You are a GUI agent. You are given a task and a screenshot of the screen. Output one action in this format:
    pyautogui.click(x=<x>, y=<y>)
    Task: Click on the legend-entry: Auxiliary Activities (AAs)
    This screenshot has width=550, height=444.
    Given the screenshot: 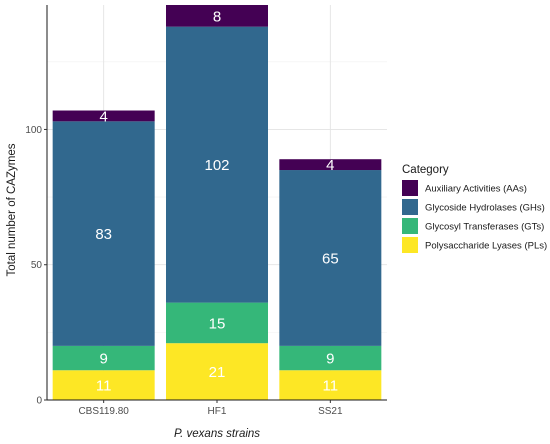 What is the action you would take?
    pyautogui.click(x=476, y=189)
    